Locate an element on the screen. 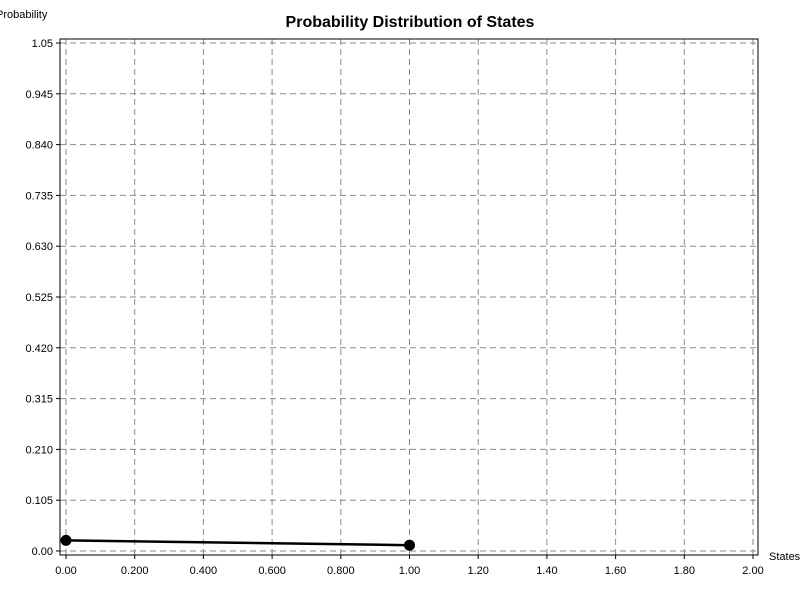 The height and width of the screenshot is (600, 800). y-tick-label: 0.420 is located at coordinates (39, 349).